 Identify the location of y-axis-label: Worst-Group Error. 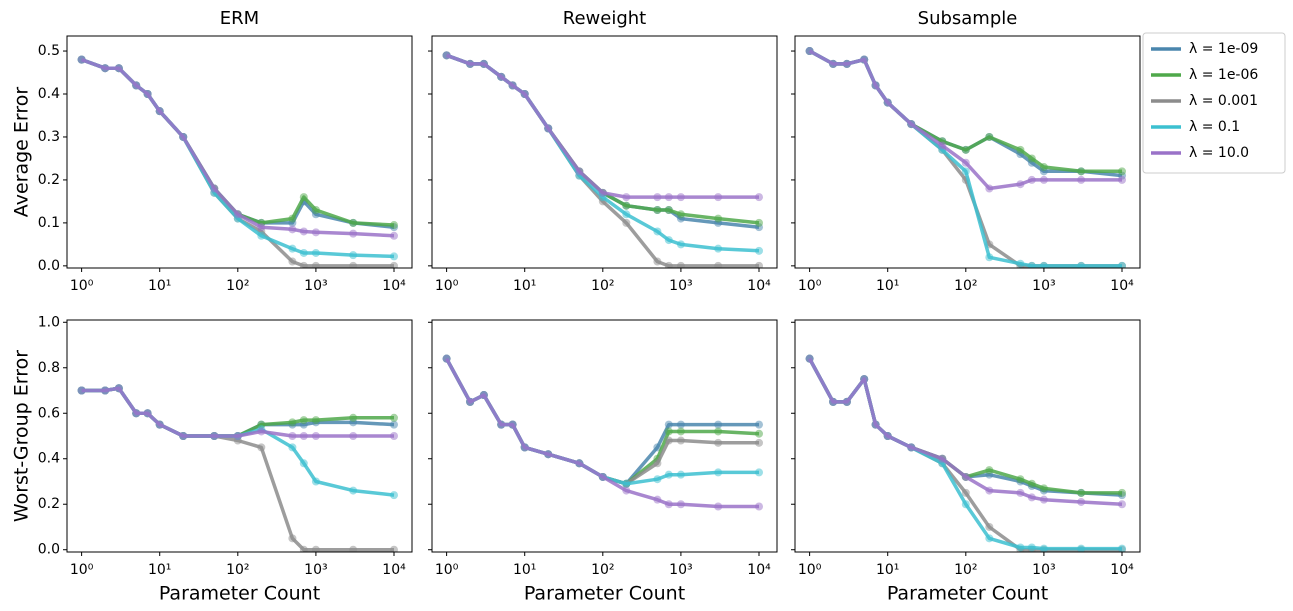
(22, 436).